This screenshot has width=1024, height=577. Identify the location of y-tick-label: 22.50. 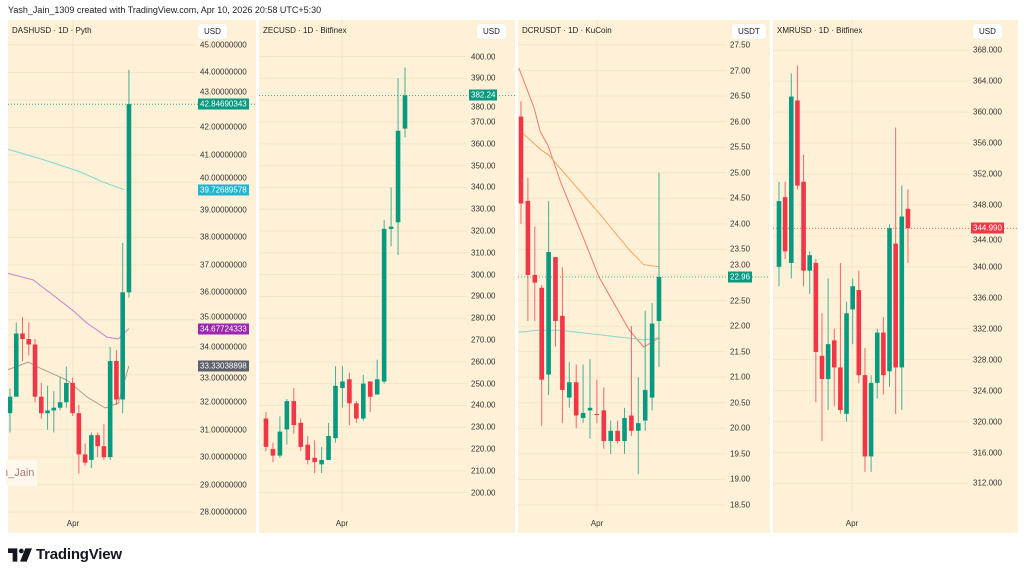
(740, 300).